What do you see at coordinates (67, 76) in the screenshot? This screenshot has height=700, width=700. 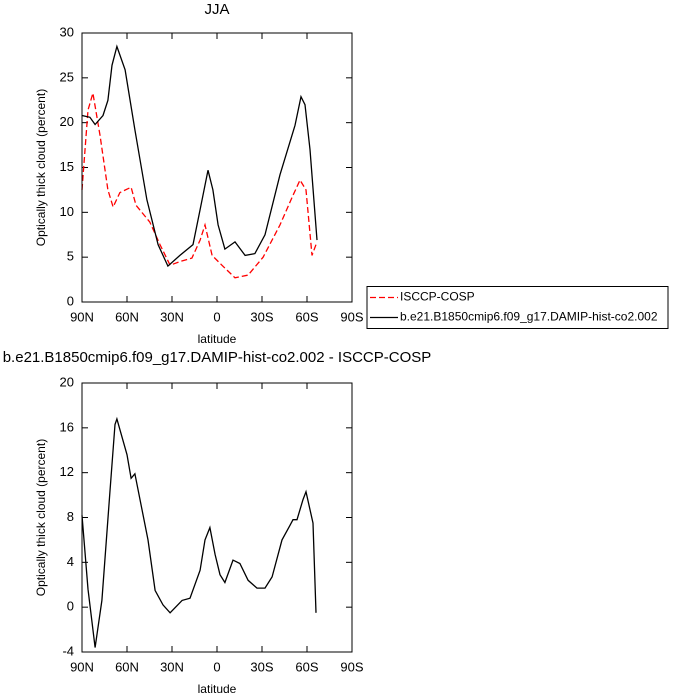 I see `y-tick-label: 25` at bounding box center [67, 76].